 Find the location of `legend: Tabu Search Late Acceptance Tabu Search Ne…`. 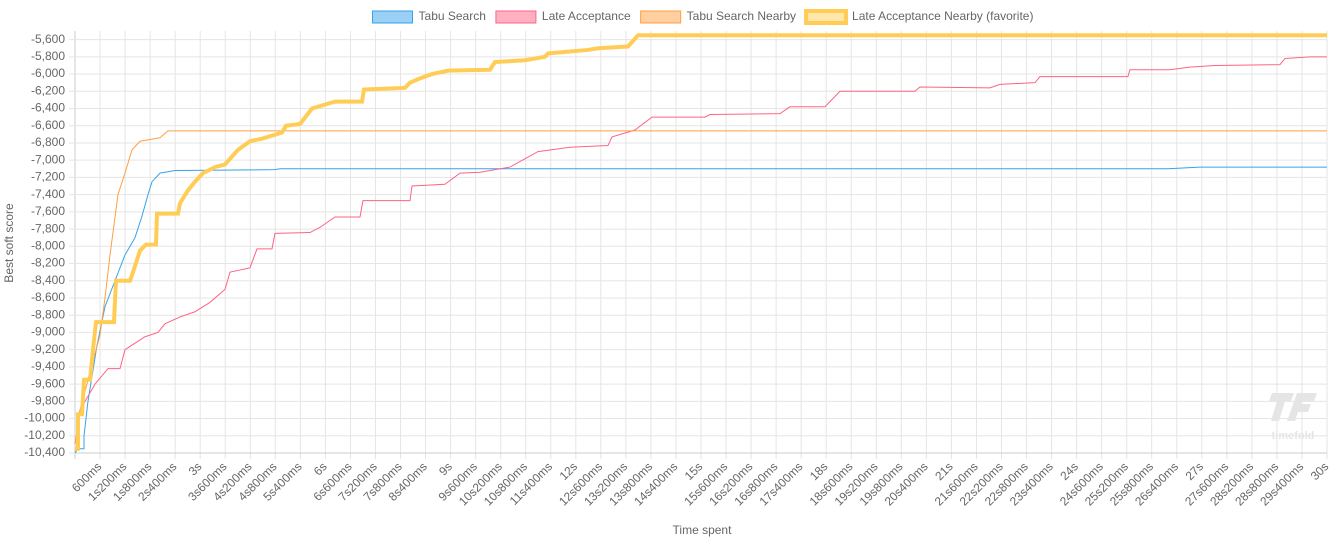

legend: Tabu Search Late Acceptance Tabu Search Ne… is located at coordinates (702, 17).